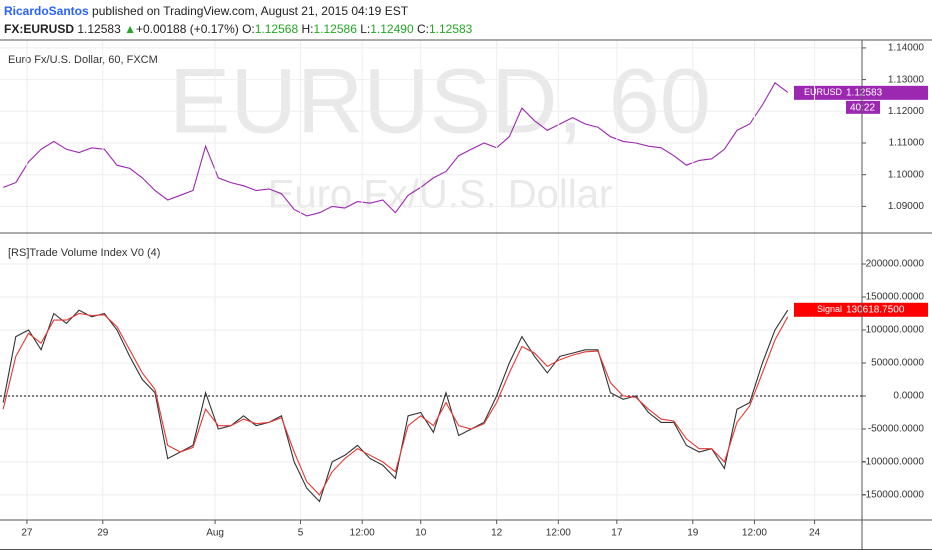  Describe the element at coordinates (893, 462) in the screenshot. I see `y-tick-label: -100000.0000` at that location.